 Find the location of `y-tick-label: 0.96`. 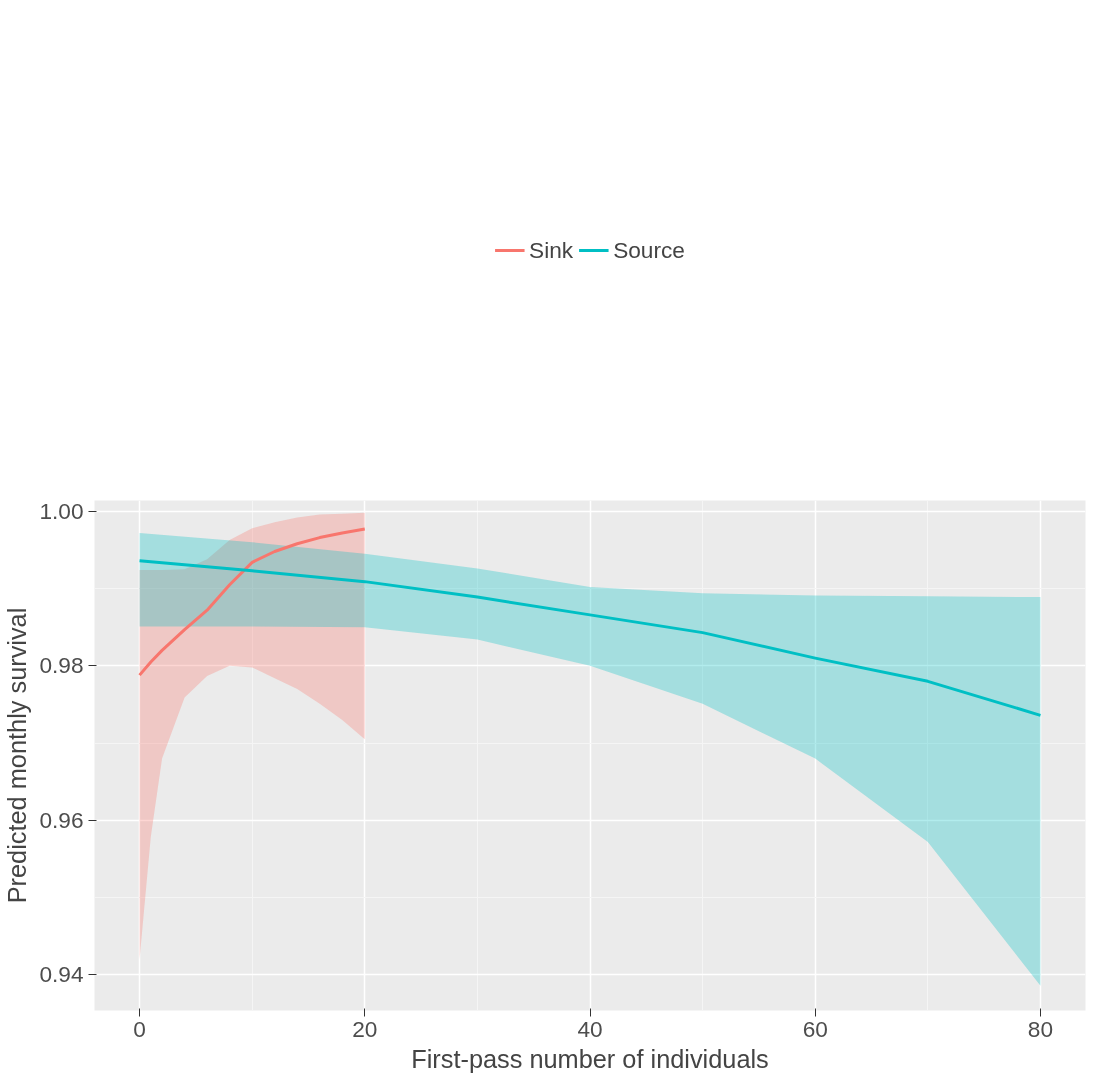

y-tick-label: 0.96 is located at coordinates (61, 819).